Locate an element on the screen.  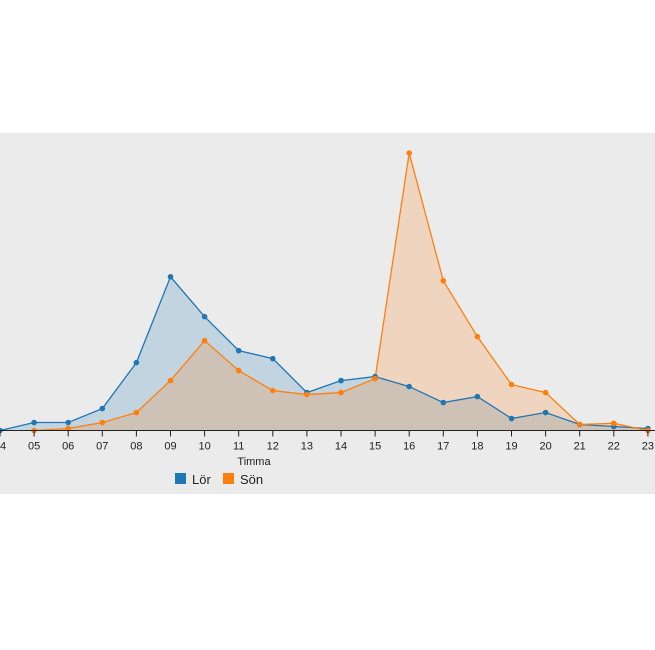
x-tick-label: 13 is located at coordinates (307, 447).